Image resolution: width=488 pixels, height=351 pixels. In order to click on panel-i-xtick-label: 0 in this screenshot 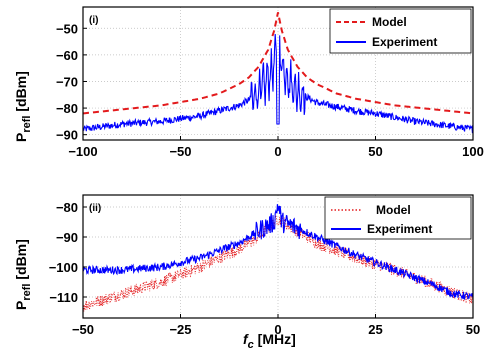, I will do `click(277, 151)`.